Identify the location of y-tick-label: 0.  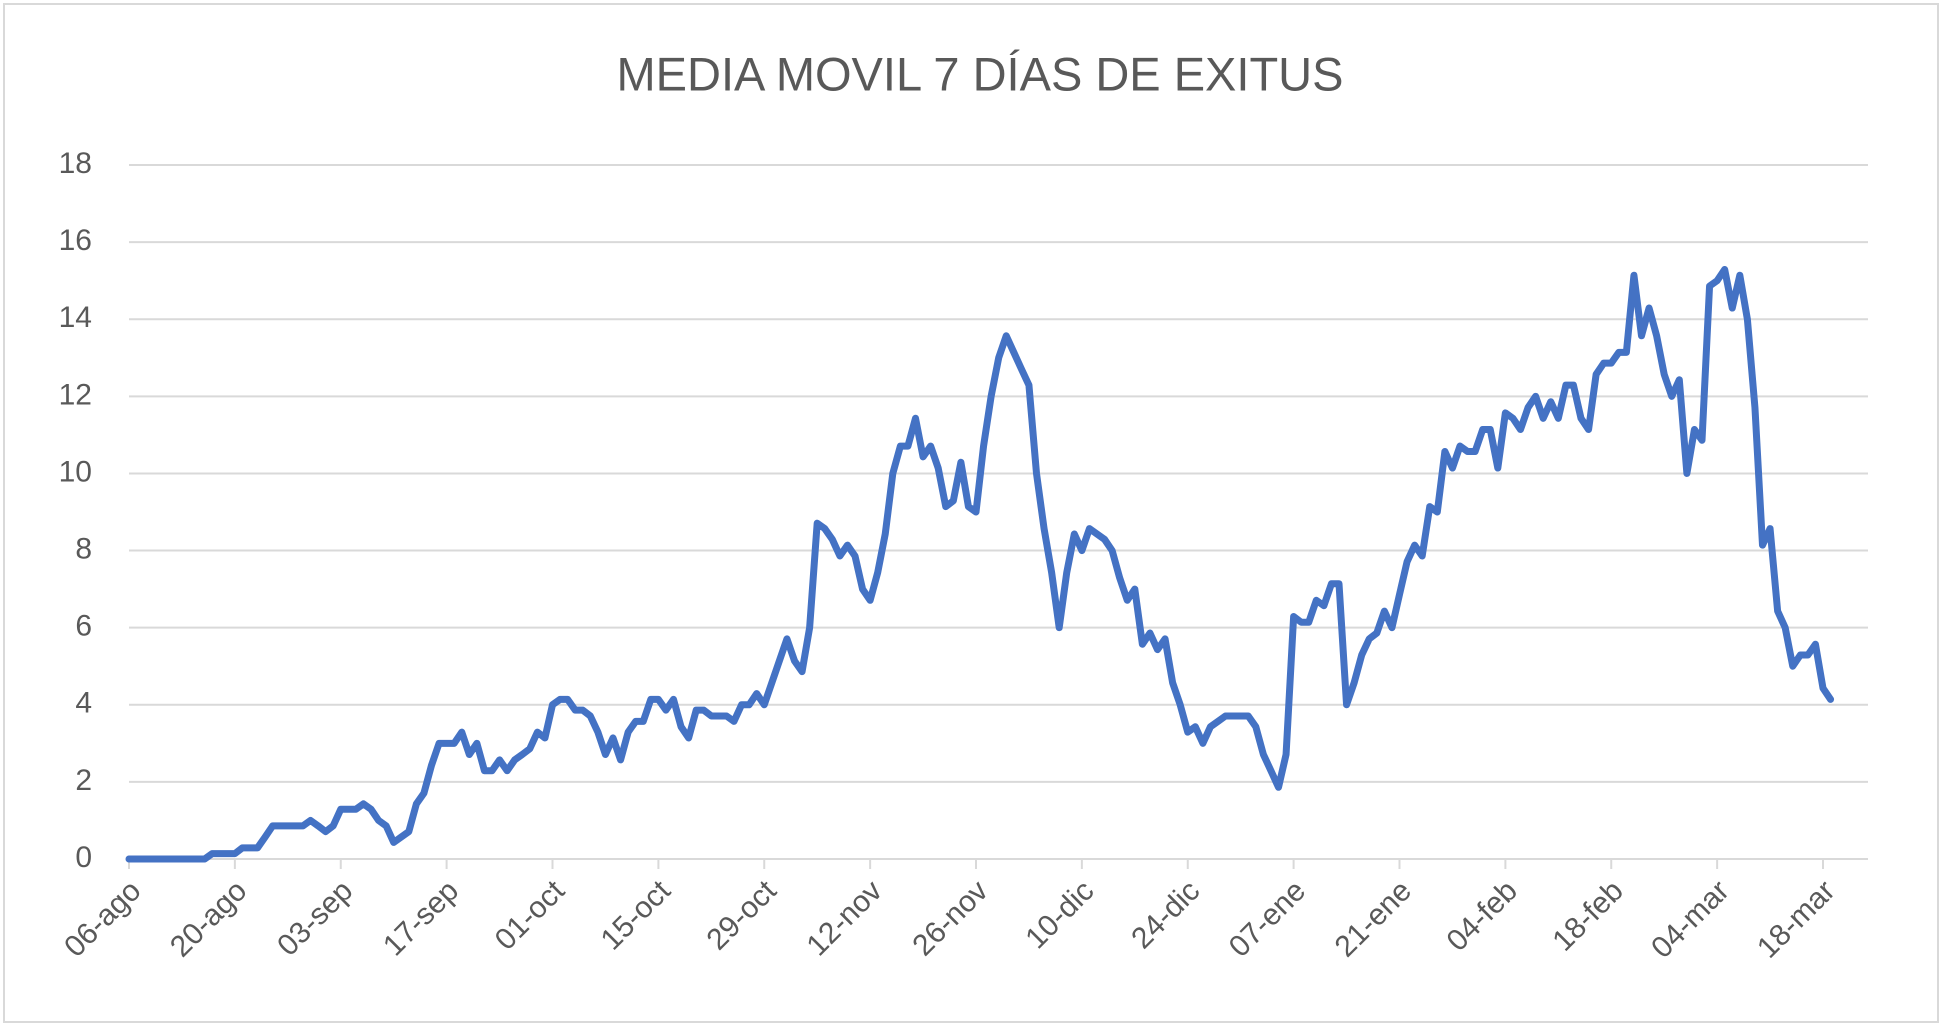
(83, 857).